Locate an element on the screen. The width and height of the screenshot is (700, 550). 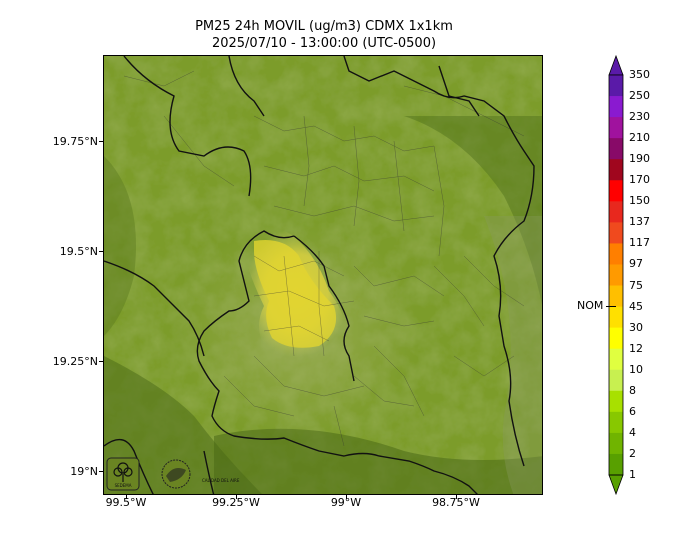
x-tick-label: 99.5°W is located at coordinates (126, 502).